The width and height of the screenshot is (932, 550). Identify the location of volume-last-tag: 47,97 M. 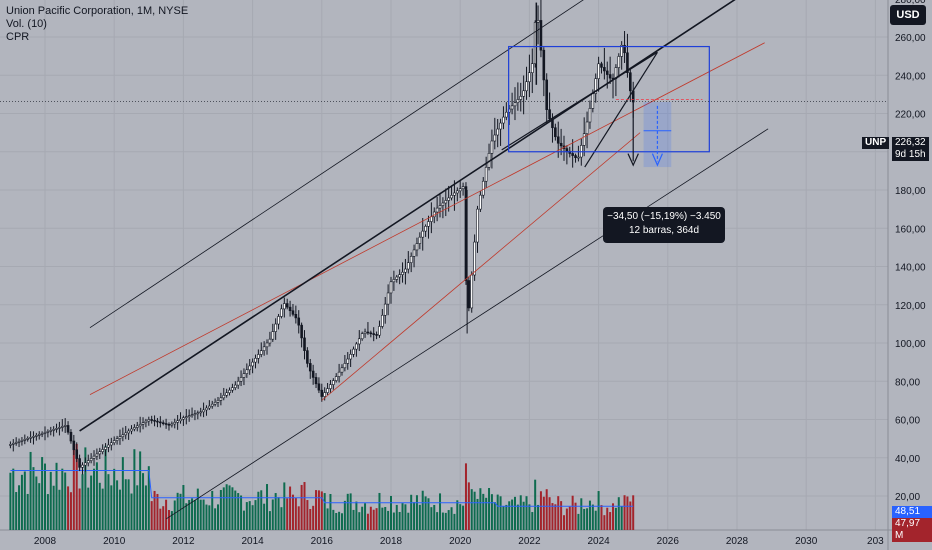
(912, 530).